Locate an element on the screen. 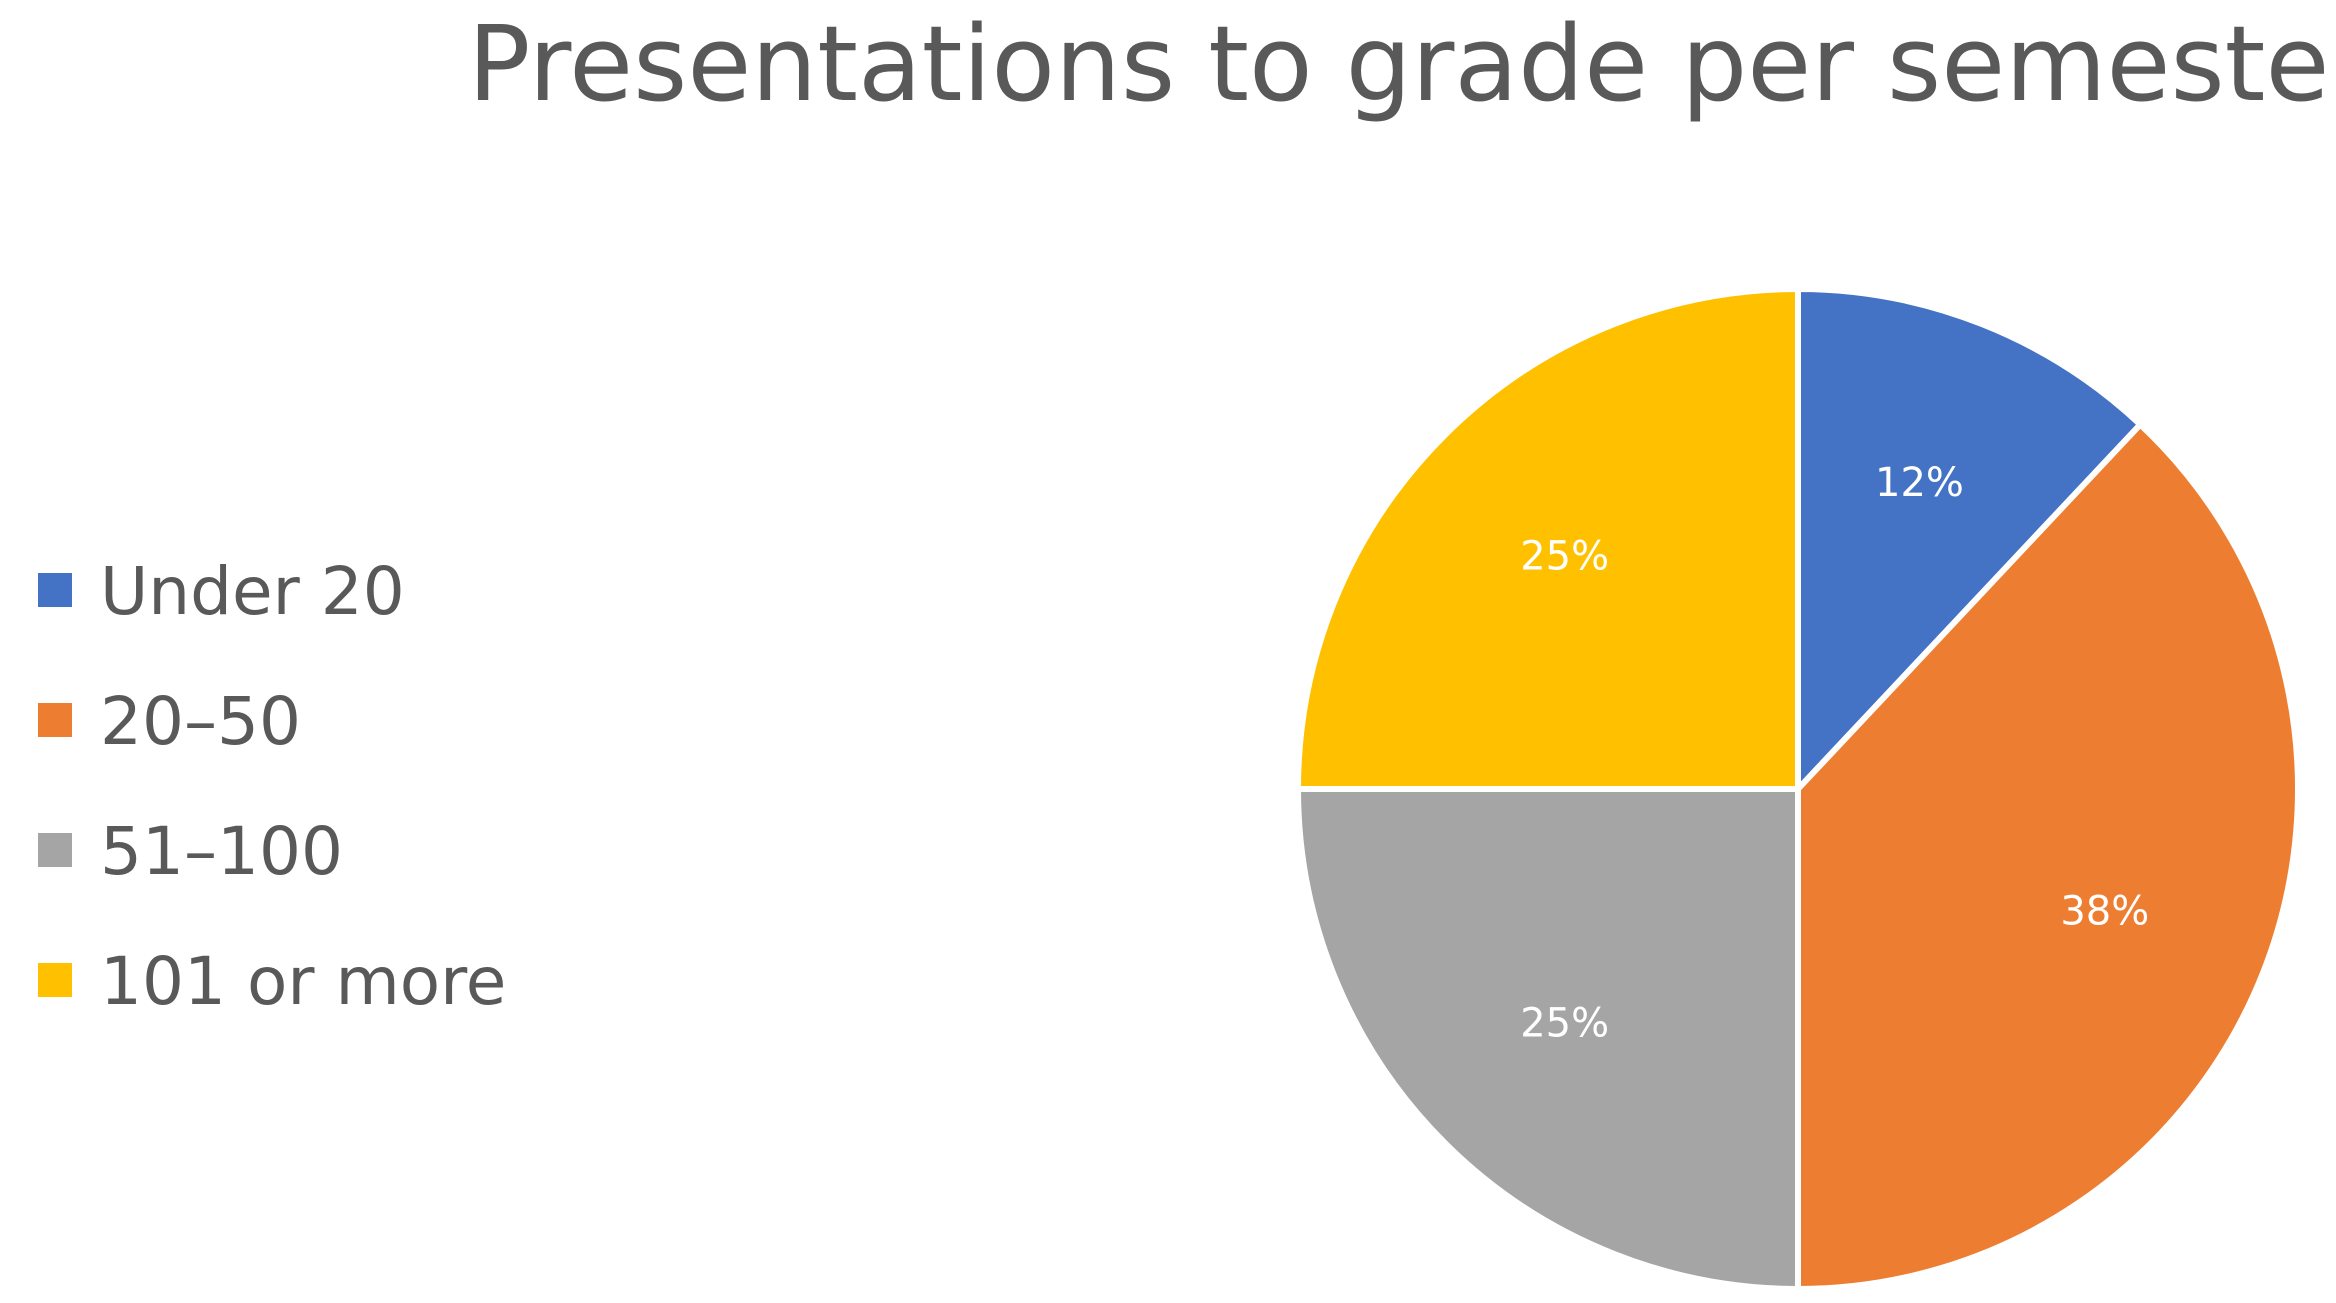  legend-item-under-20: Under 20 is located at coordinates (221, 591).